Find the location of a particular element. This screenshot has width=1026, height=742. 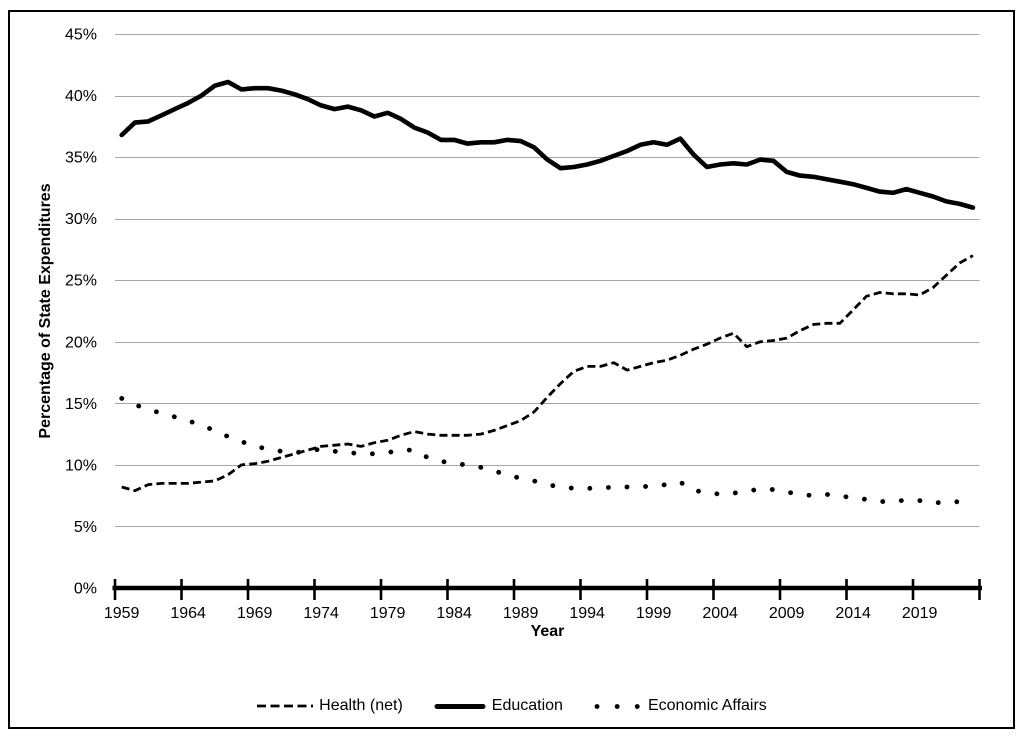

legend-item-economic-affairs: Economic Affairs is located at coordinates (680, 706).